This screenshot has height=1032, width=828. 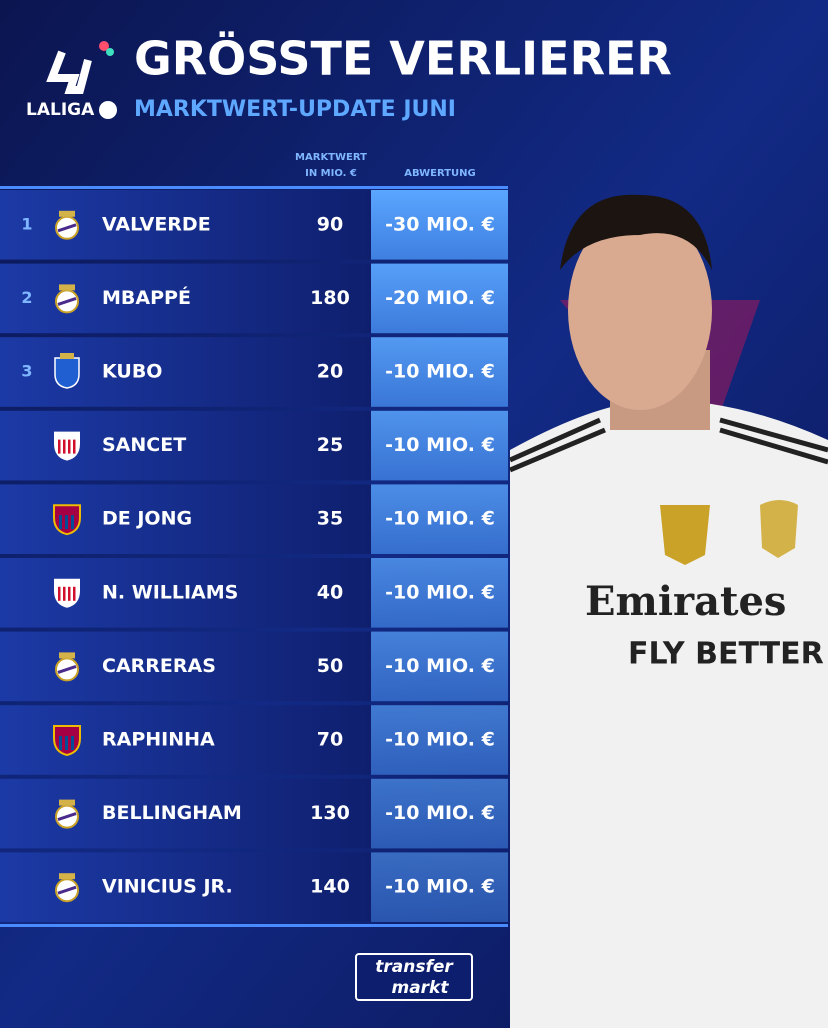 What do you see at coordinates (685, 601) in the screenshot?
I see `shirt-text: Emirates` at bounding box center [685, 601].